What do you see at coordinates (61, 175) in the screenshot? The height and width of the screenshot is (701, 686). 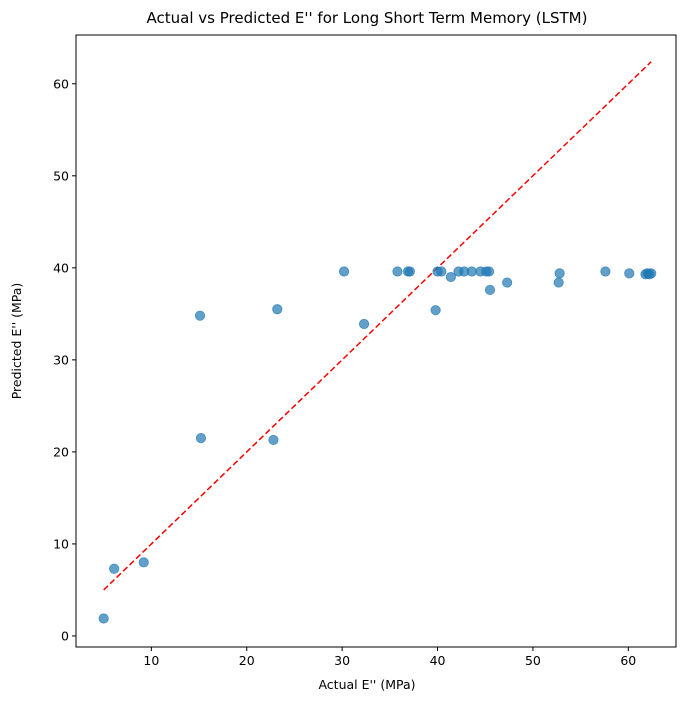 I see `y-tick-label: 50` at bounding box center [61, 175].